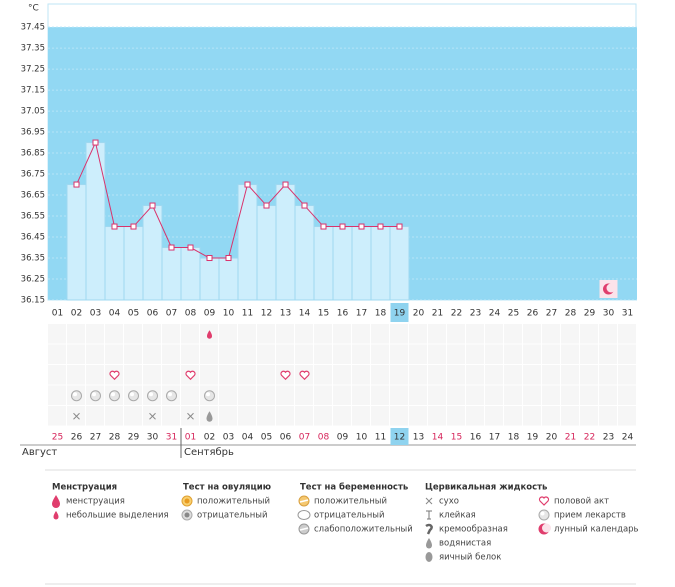 This screenshot has width=675, height=587. Describe the element at coordinates (628, 438) in the screenshot. I see `date-label: 24` at that location.